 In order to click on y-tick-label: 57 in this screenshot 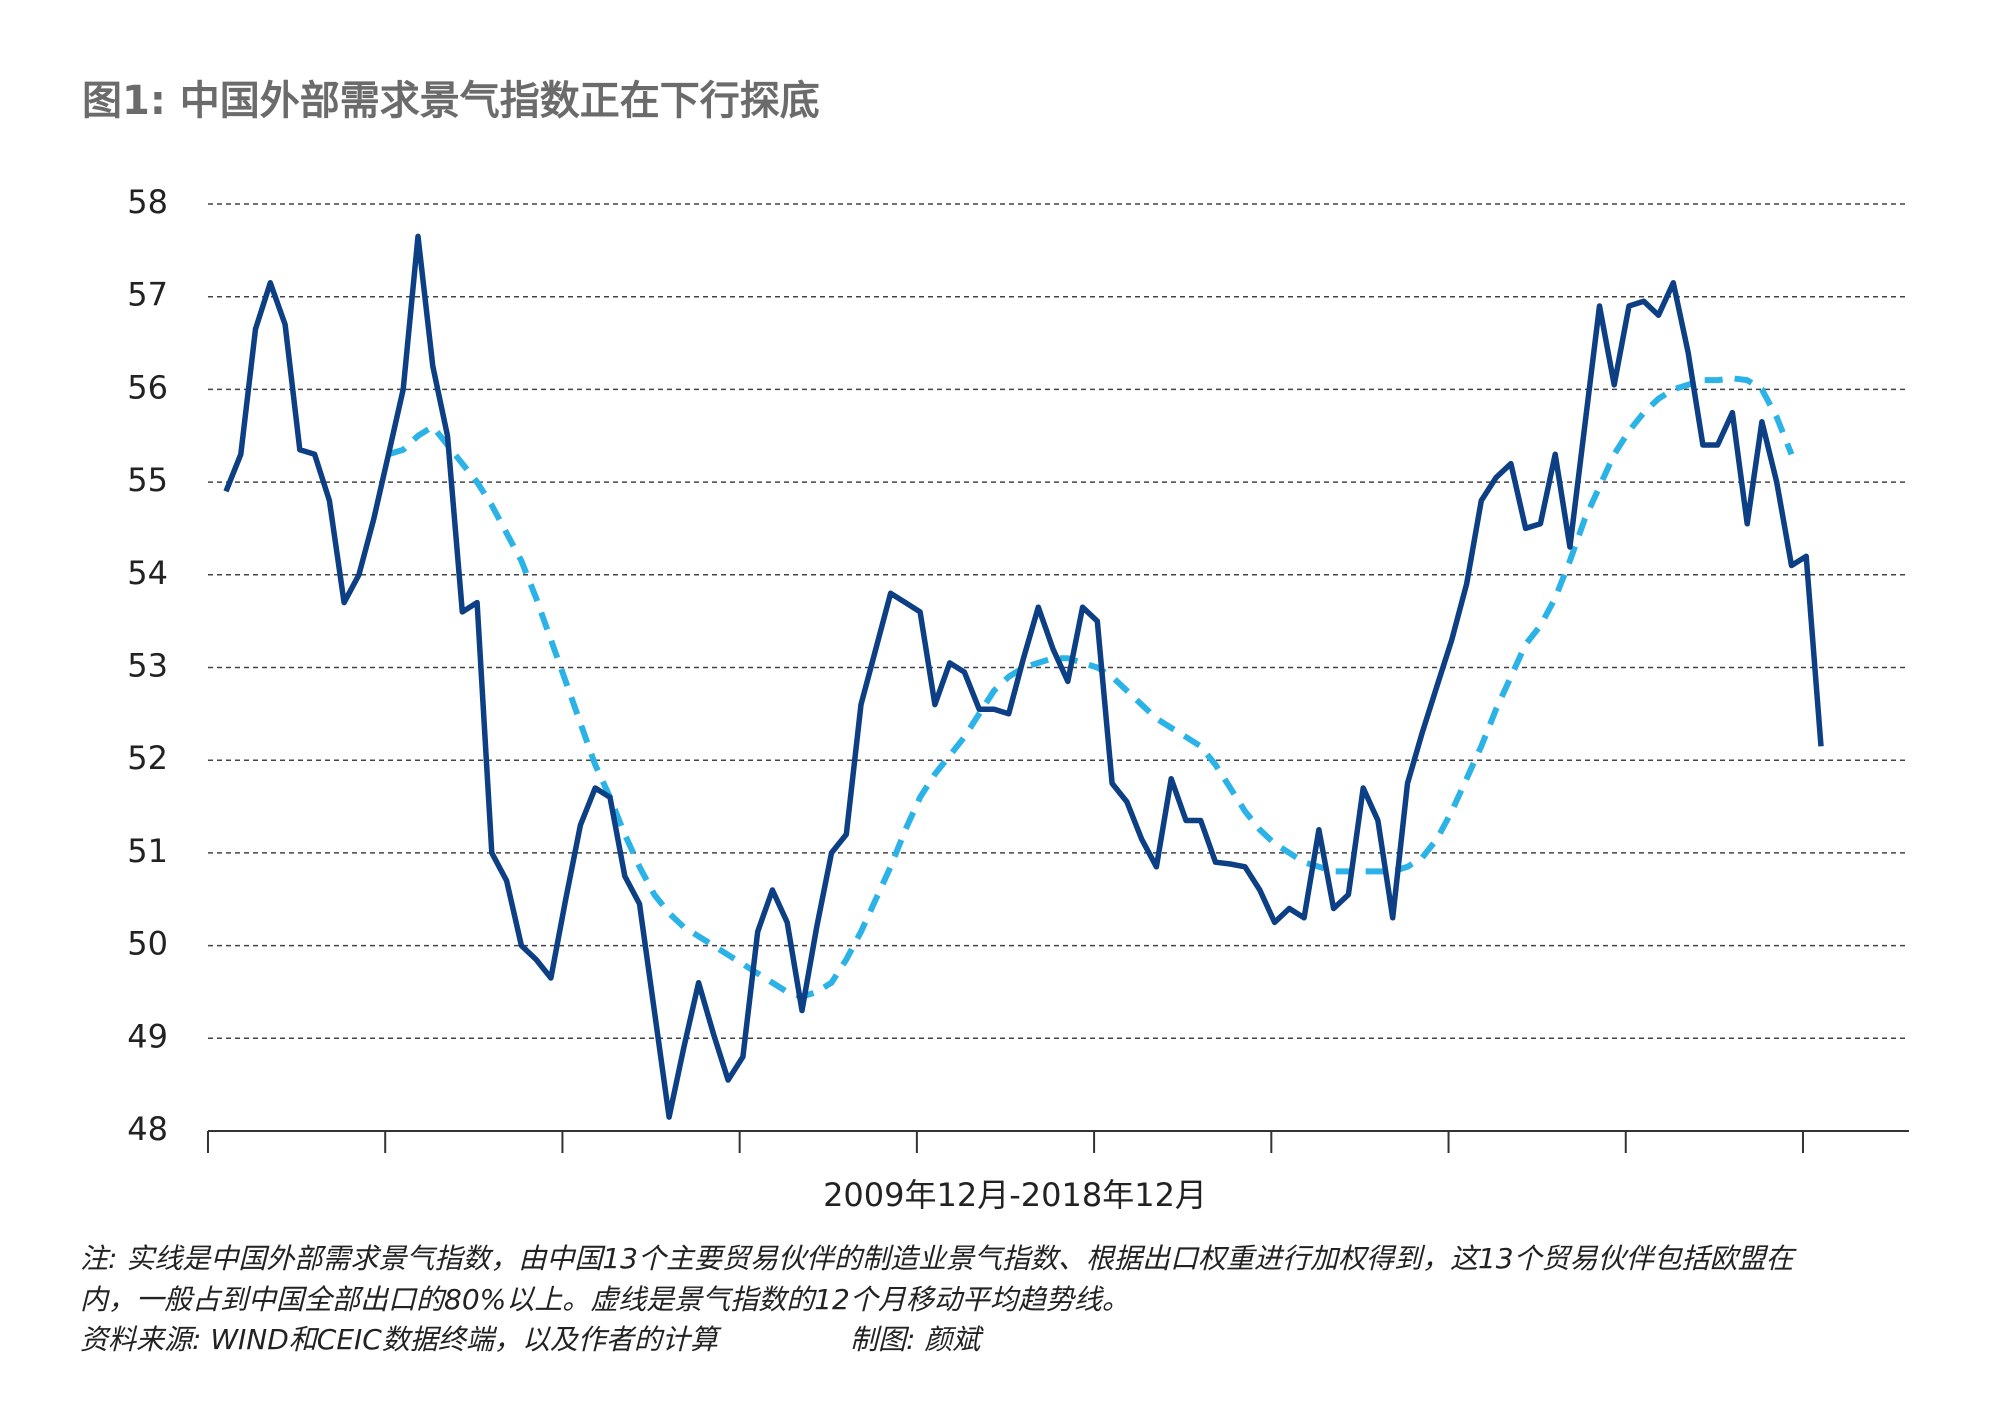, I will do `click(147, 295)`.